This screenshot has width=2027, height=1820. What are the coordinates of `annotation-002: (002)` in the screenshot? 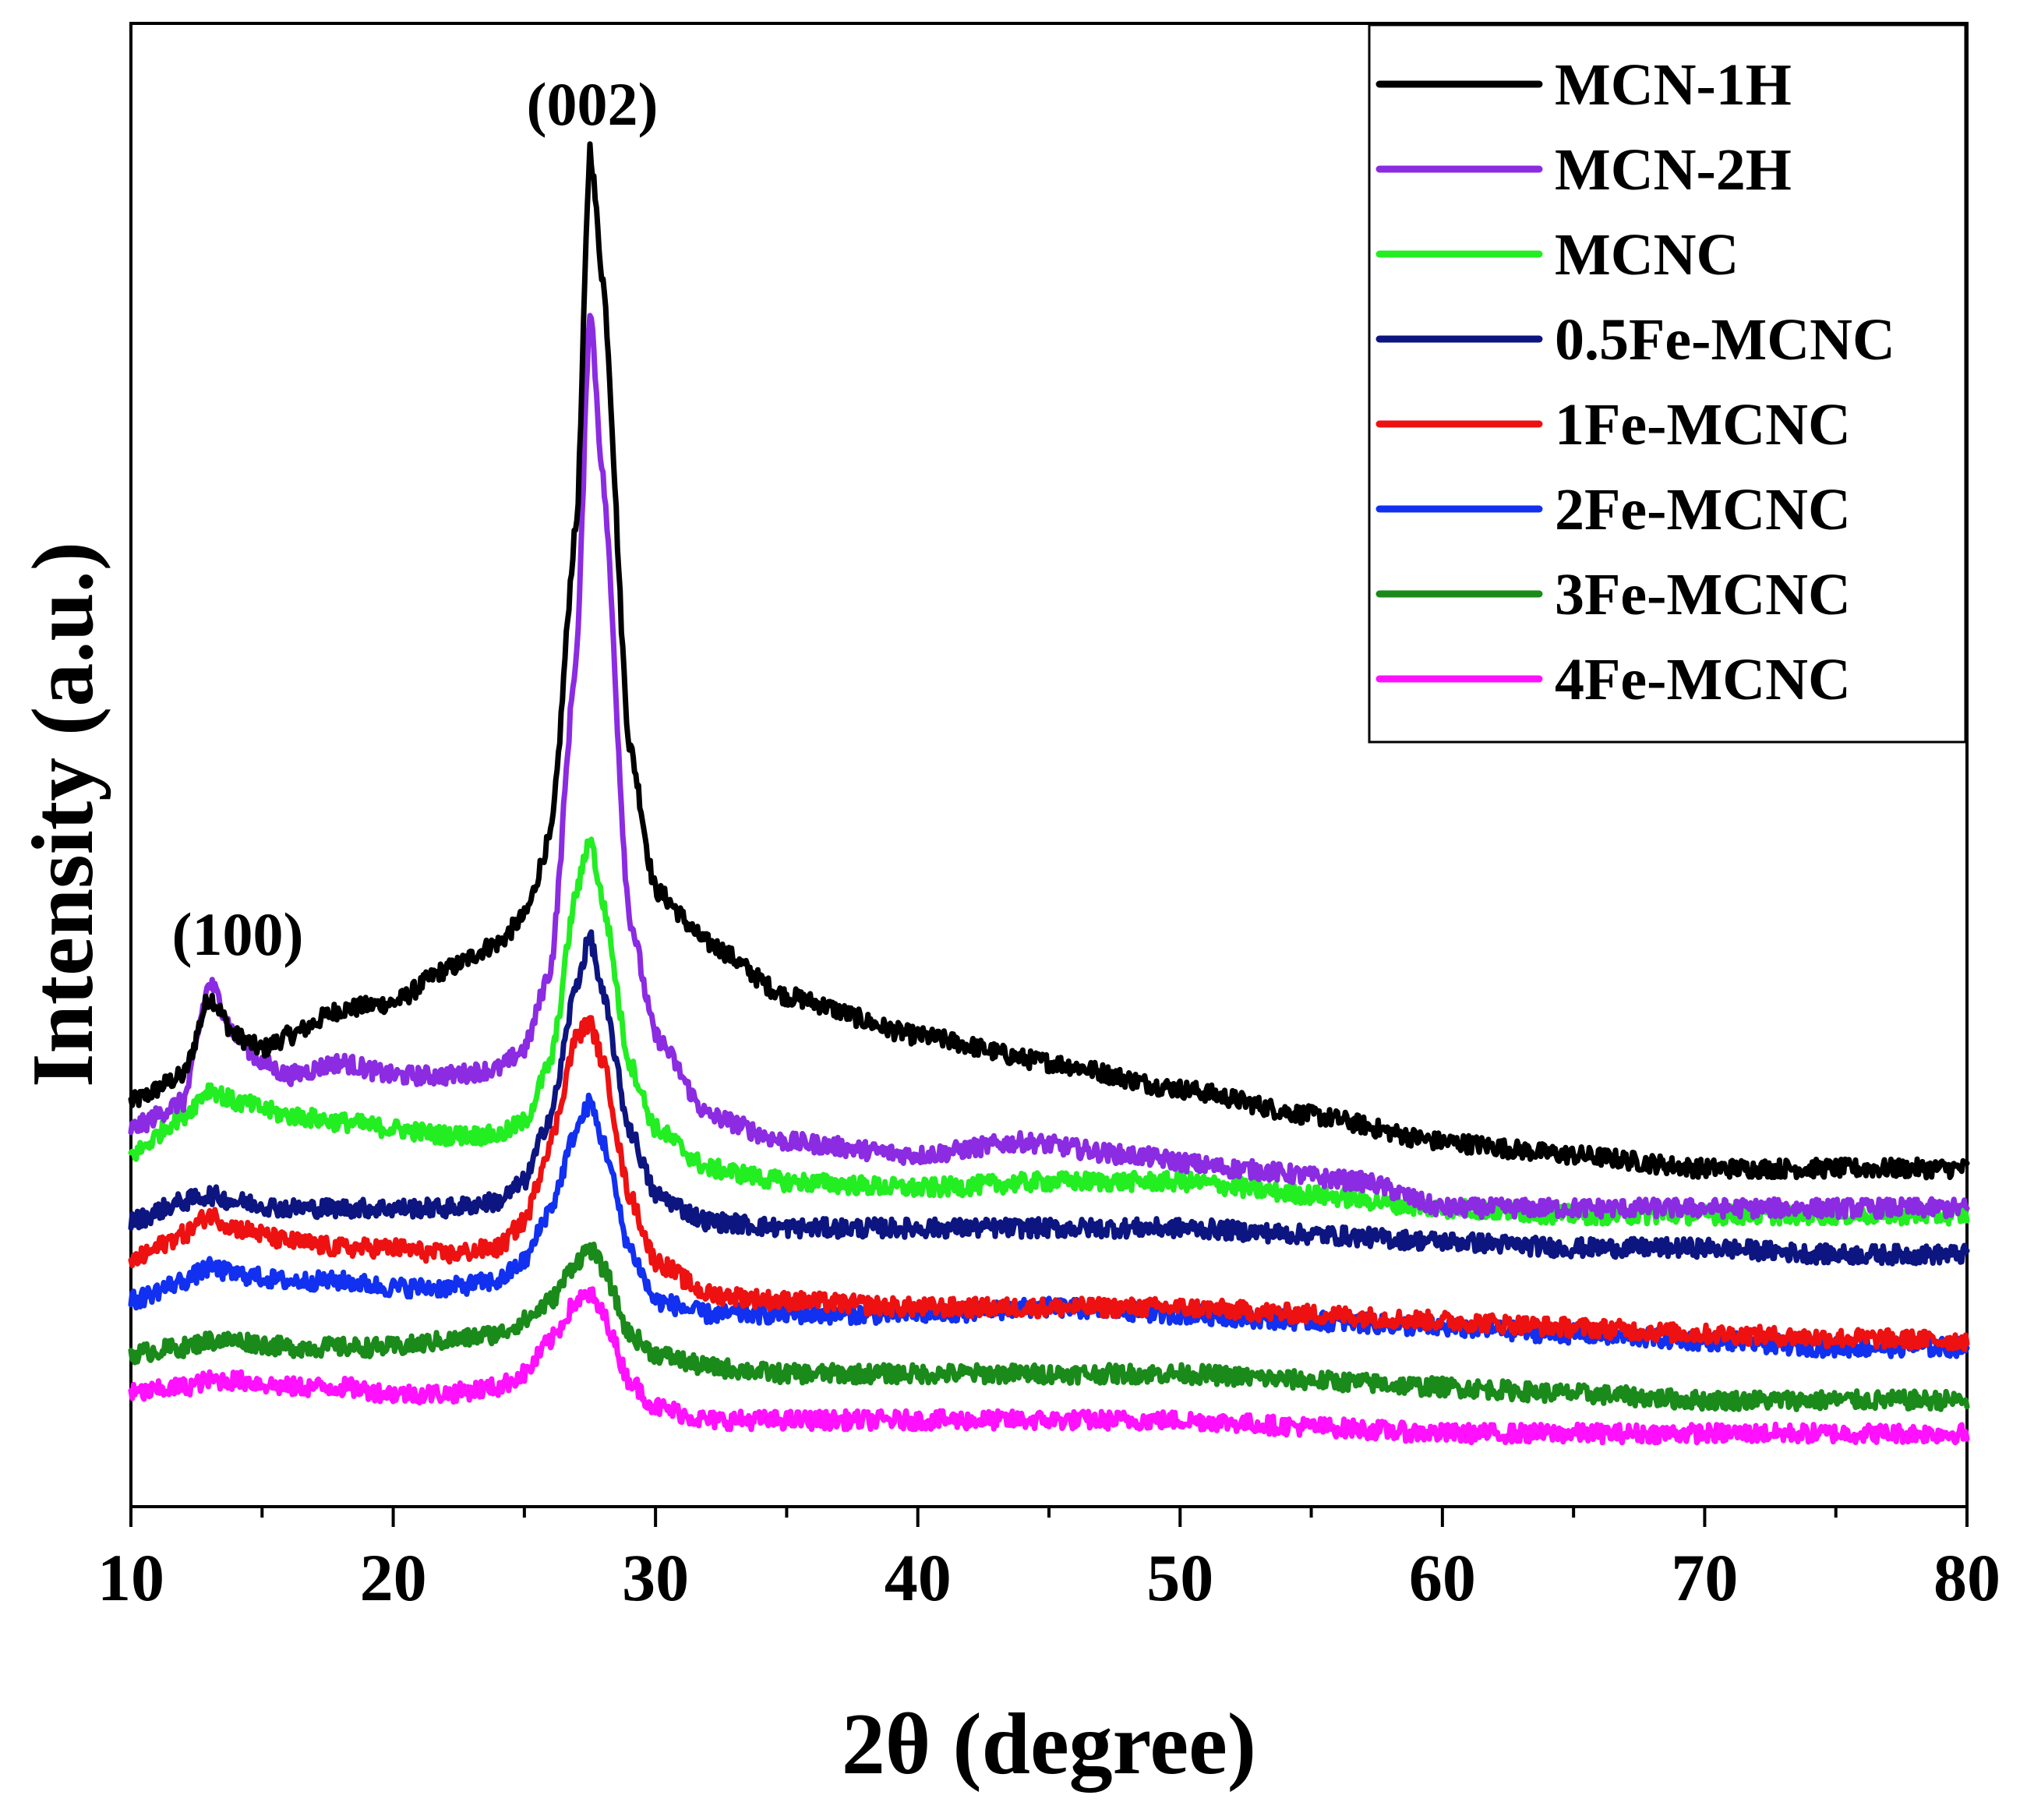 It's located at (593, 104).